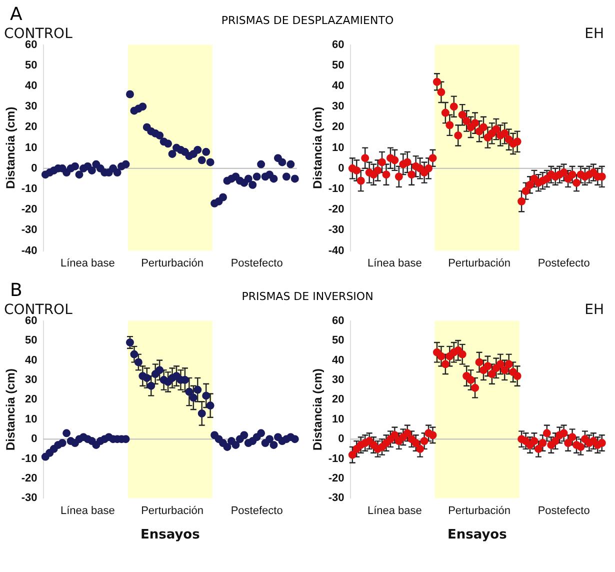 The width and height of the screenshot is (615, 572). Describe the element at coordinates (477, 535) in the screenshot. I see `x-axis-title: Ensayos` at that location.